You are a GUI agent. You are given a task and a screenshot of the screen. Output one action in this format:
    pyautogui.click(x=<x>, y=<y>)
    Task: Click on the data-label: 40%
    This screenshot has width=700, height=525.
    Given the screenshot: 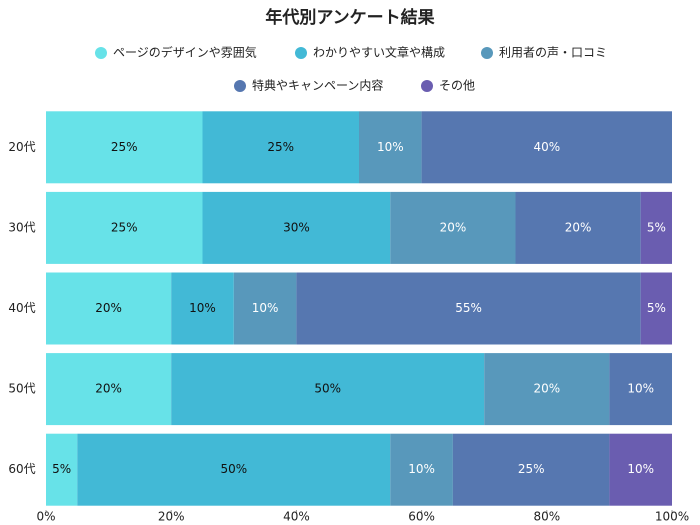 What is the action you would take?
    pyautogui.click(x=546, y=147)
    